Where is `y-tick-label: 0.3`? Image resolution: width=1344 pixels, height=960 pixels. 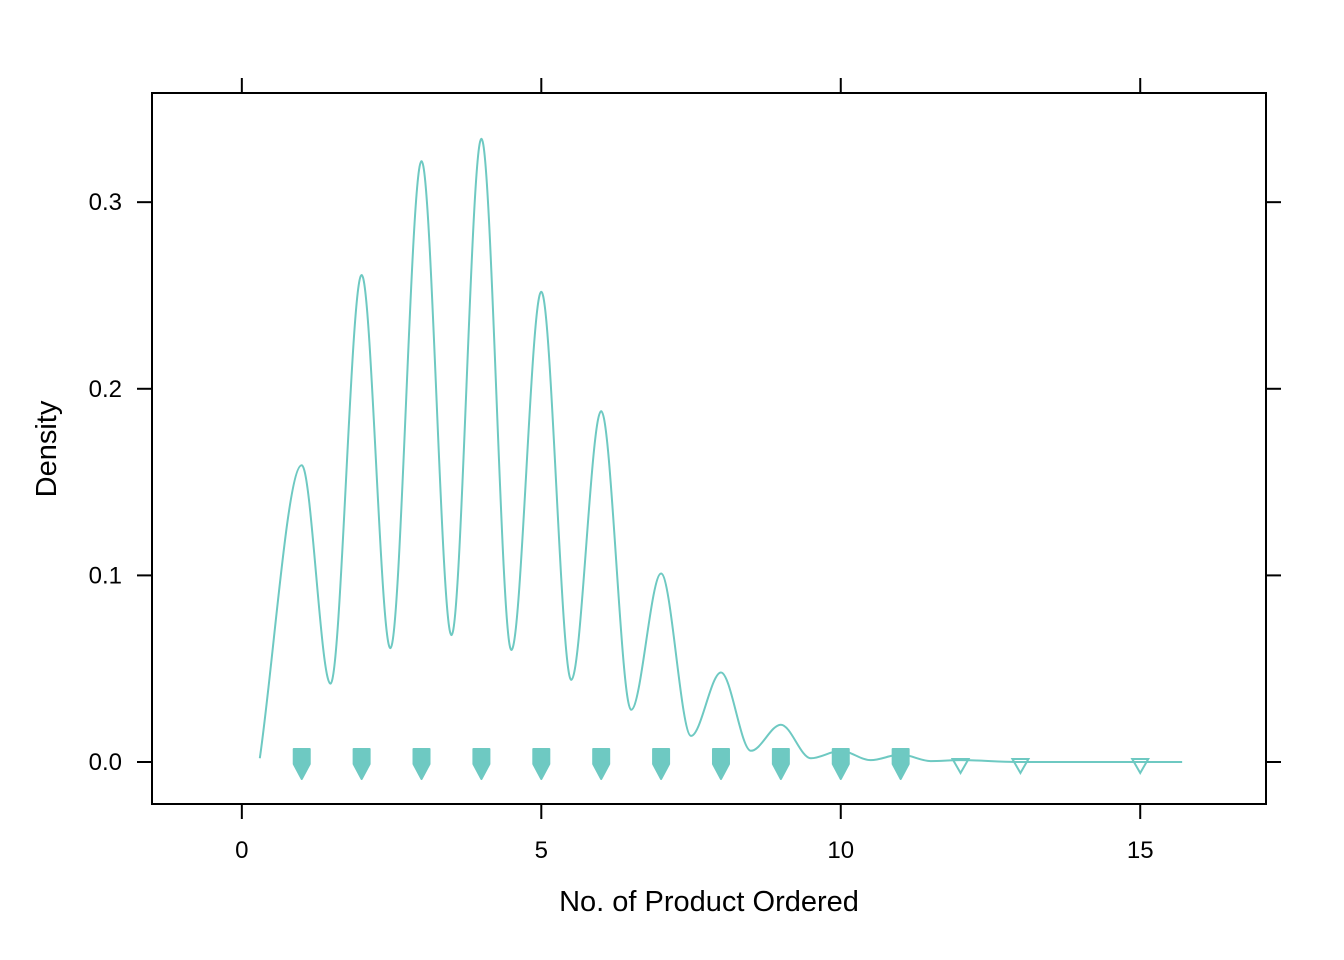 y-tick-label: 0.3 is located at coordinates (105, 202).